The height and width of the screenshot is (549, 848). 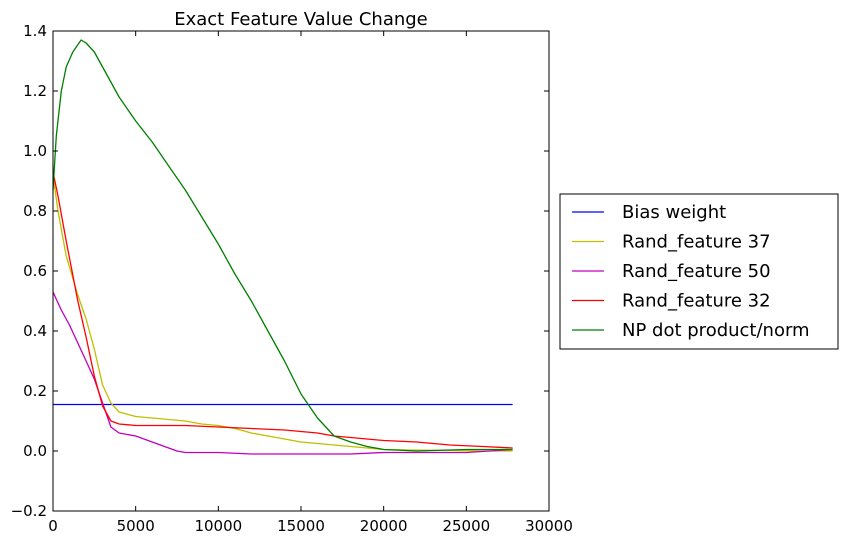 I want to click on legend-label-5: NP dot product/norm, so click(x=716, y=330).